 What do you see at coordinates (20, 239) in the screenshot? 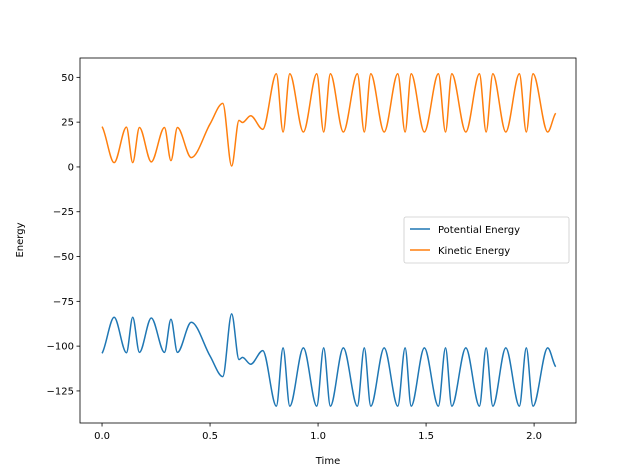
I see `y-axis-label: Energy` at bounding box center [20, 239].